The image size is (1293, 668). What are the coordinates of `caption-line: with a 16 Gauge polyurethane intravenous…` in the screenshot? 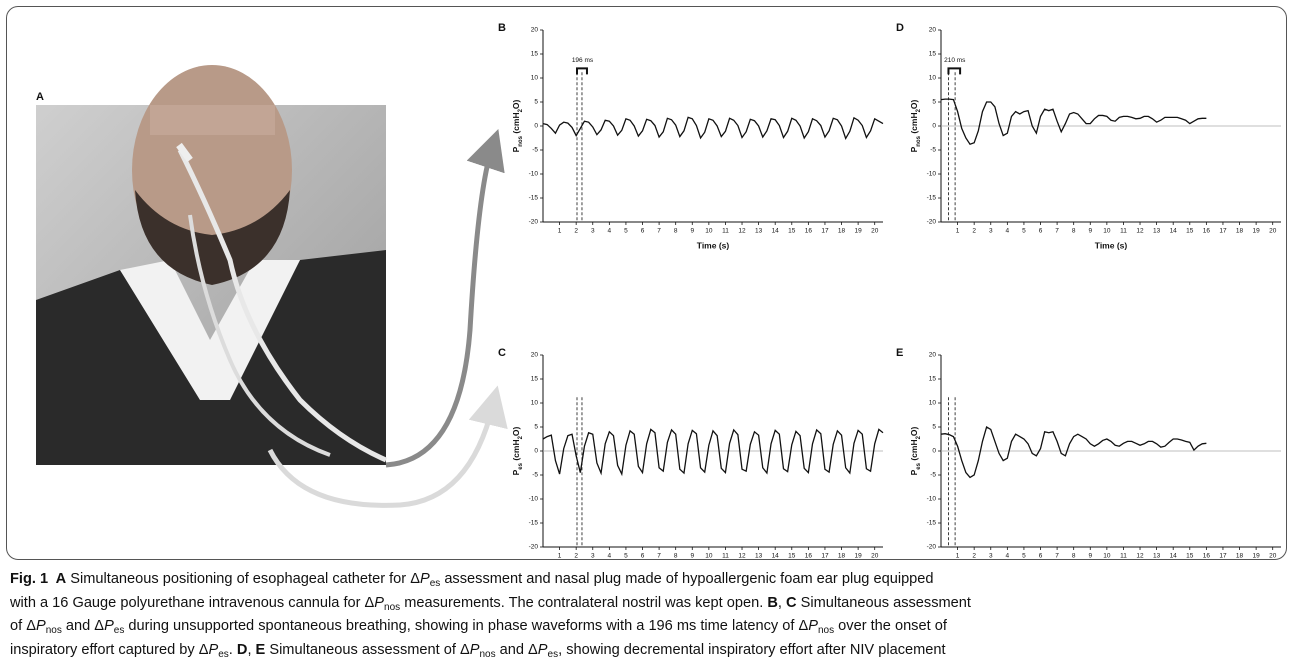 It's located at (490, 604).